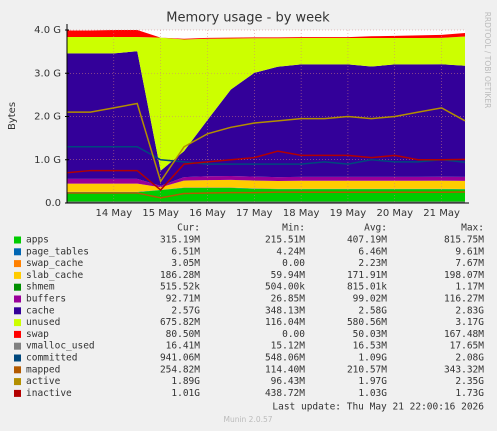 The image size is (497, 431). Describe the element at coordinates (185, 310) in the screenshot. I see `legend-stat: 2.57G` at that location.